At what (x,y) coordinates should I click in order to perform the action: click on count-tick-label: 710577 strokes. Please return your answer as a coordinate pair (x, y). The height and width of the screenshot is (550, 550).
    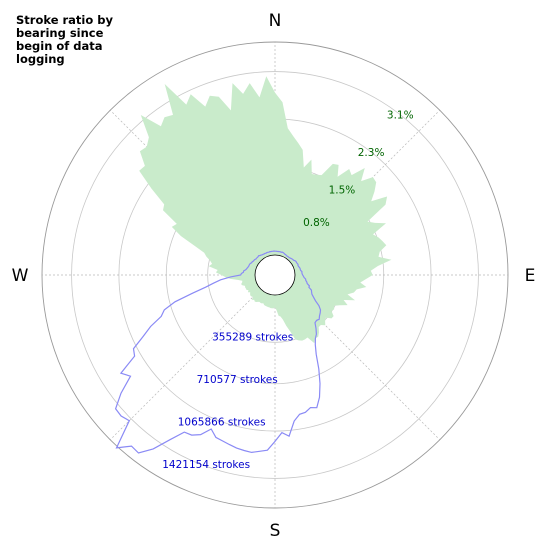
    Looking at the image, I should click on (237, 380).